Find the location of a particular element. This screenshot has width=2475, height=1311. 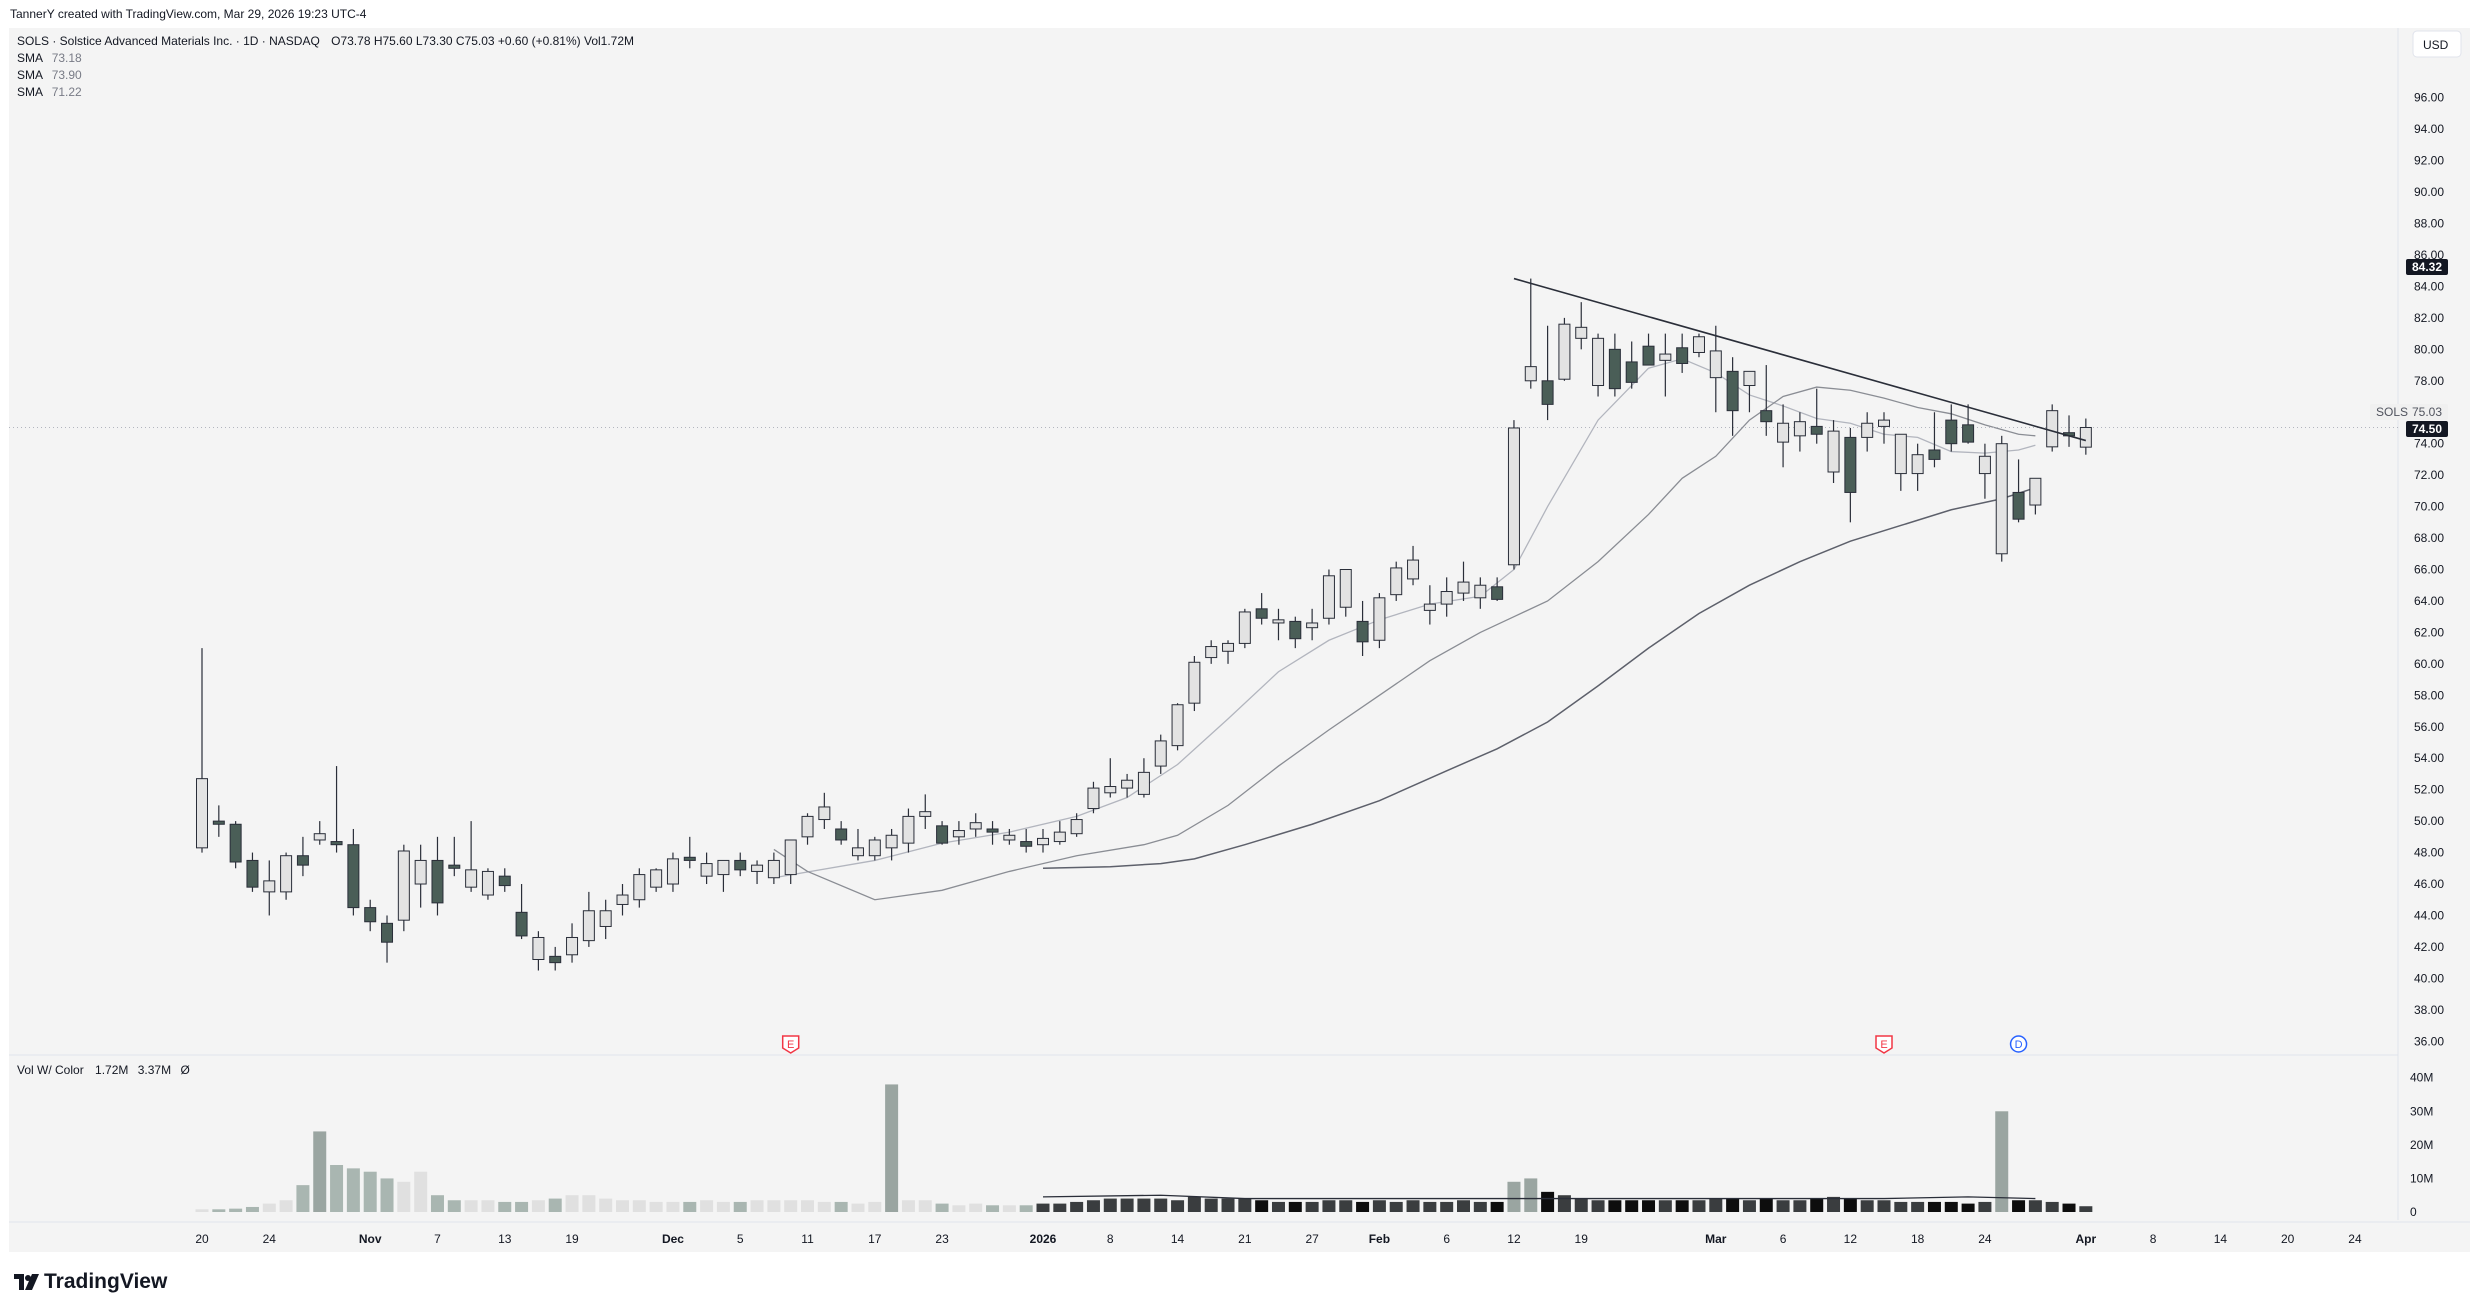

trendline-segment is located at coordinates (1800, 359).